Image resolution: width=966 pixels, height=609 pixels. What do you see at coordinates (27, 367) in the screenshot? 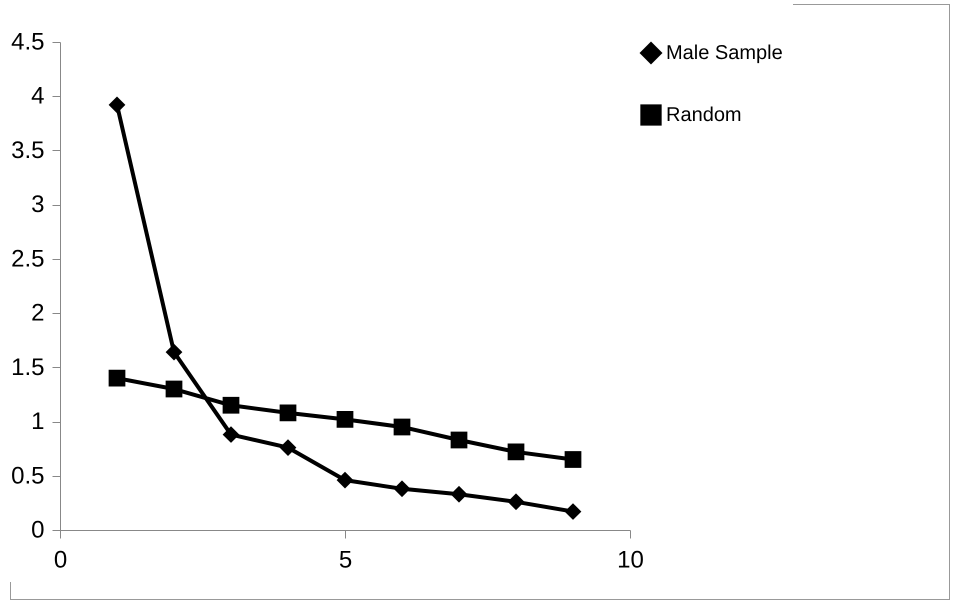
I see `y-tick-label: 1.5` at bounding box center [27, 367].